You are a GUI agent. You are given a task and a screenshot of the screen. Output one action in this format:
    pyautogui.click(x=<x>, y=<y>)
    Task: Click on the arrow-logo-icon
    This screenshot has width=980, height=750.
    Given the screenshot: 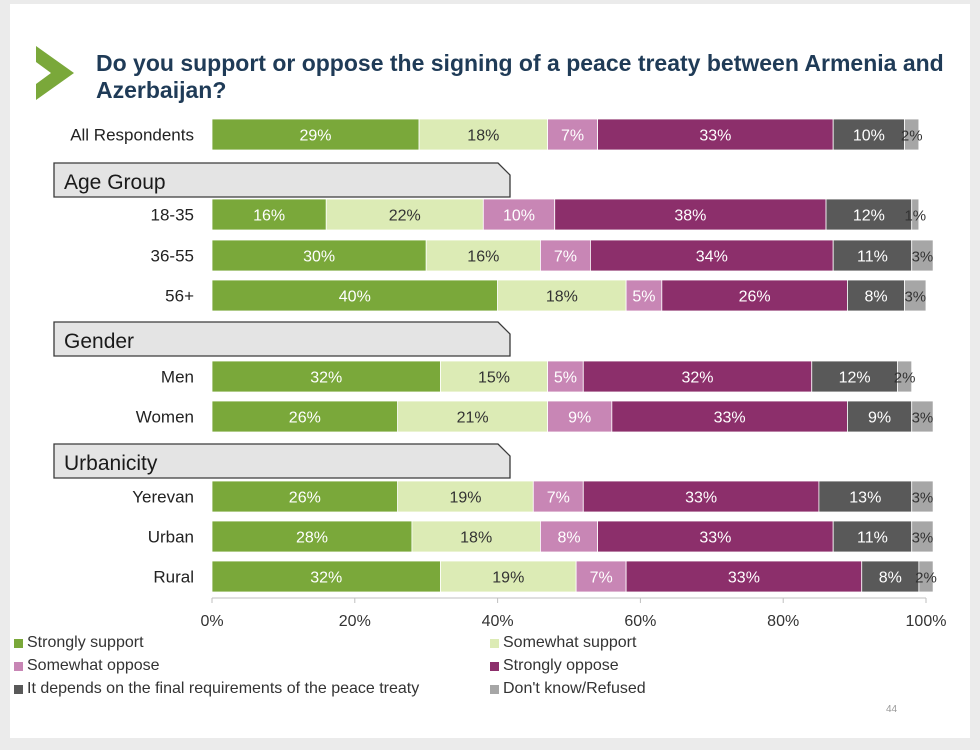 What is the action you would take?
    pyautogui.click(x=55, y=73)
    